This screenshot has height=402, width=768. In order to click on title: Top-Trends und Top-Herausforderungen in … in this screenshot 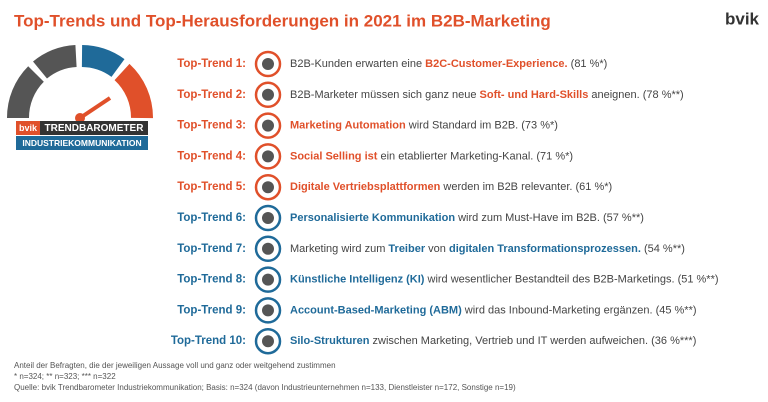, I will do `click(282, 20)`.